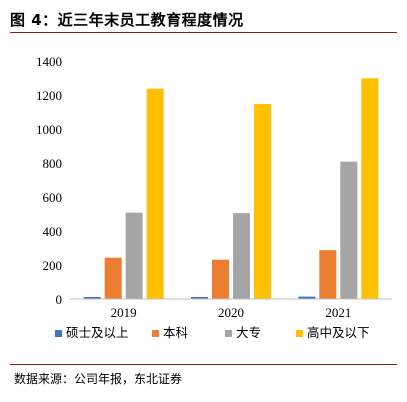 This screenshot has width=407, height=402. Describe the element at coordinates (97, 333) in the screenshot. I see `legend-label: 硕士及以上` at that location.